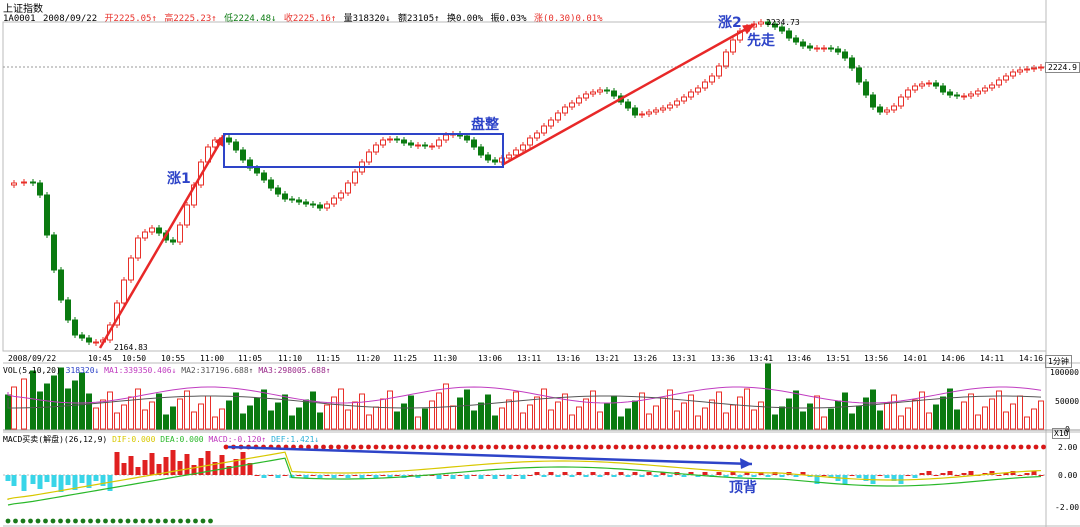 The height and width of the screenshot is (527, 1080). I want to click on time-axis-label: 2008/09/22, so click(32, 358).